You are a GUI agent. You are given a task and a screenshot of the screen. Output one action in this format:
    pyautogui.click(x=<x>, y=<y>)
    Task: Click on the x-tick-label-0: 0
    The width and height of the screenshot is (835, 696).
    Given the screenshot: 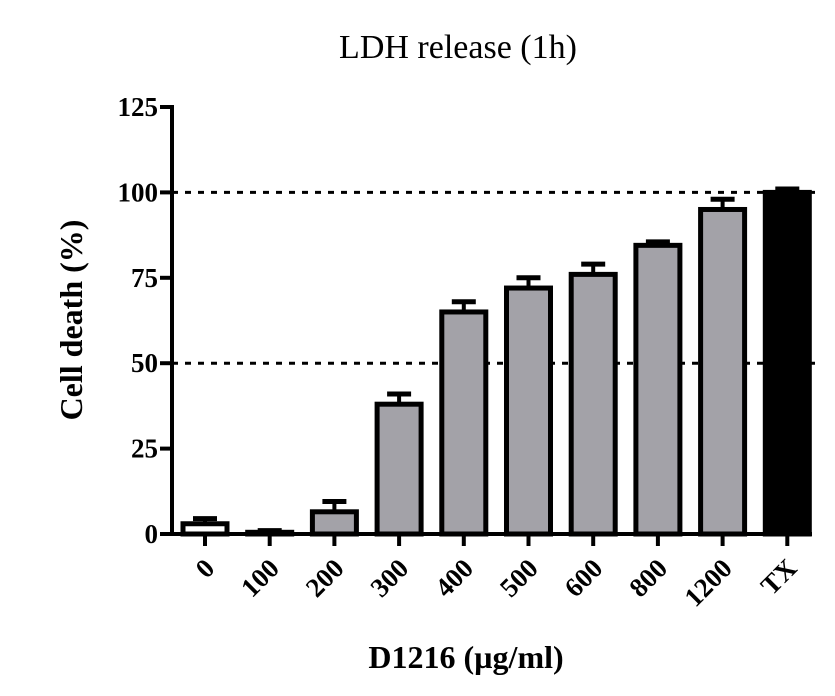 What is the action you would take?
    pyautogui.click(x=204, y=568)
    